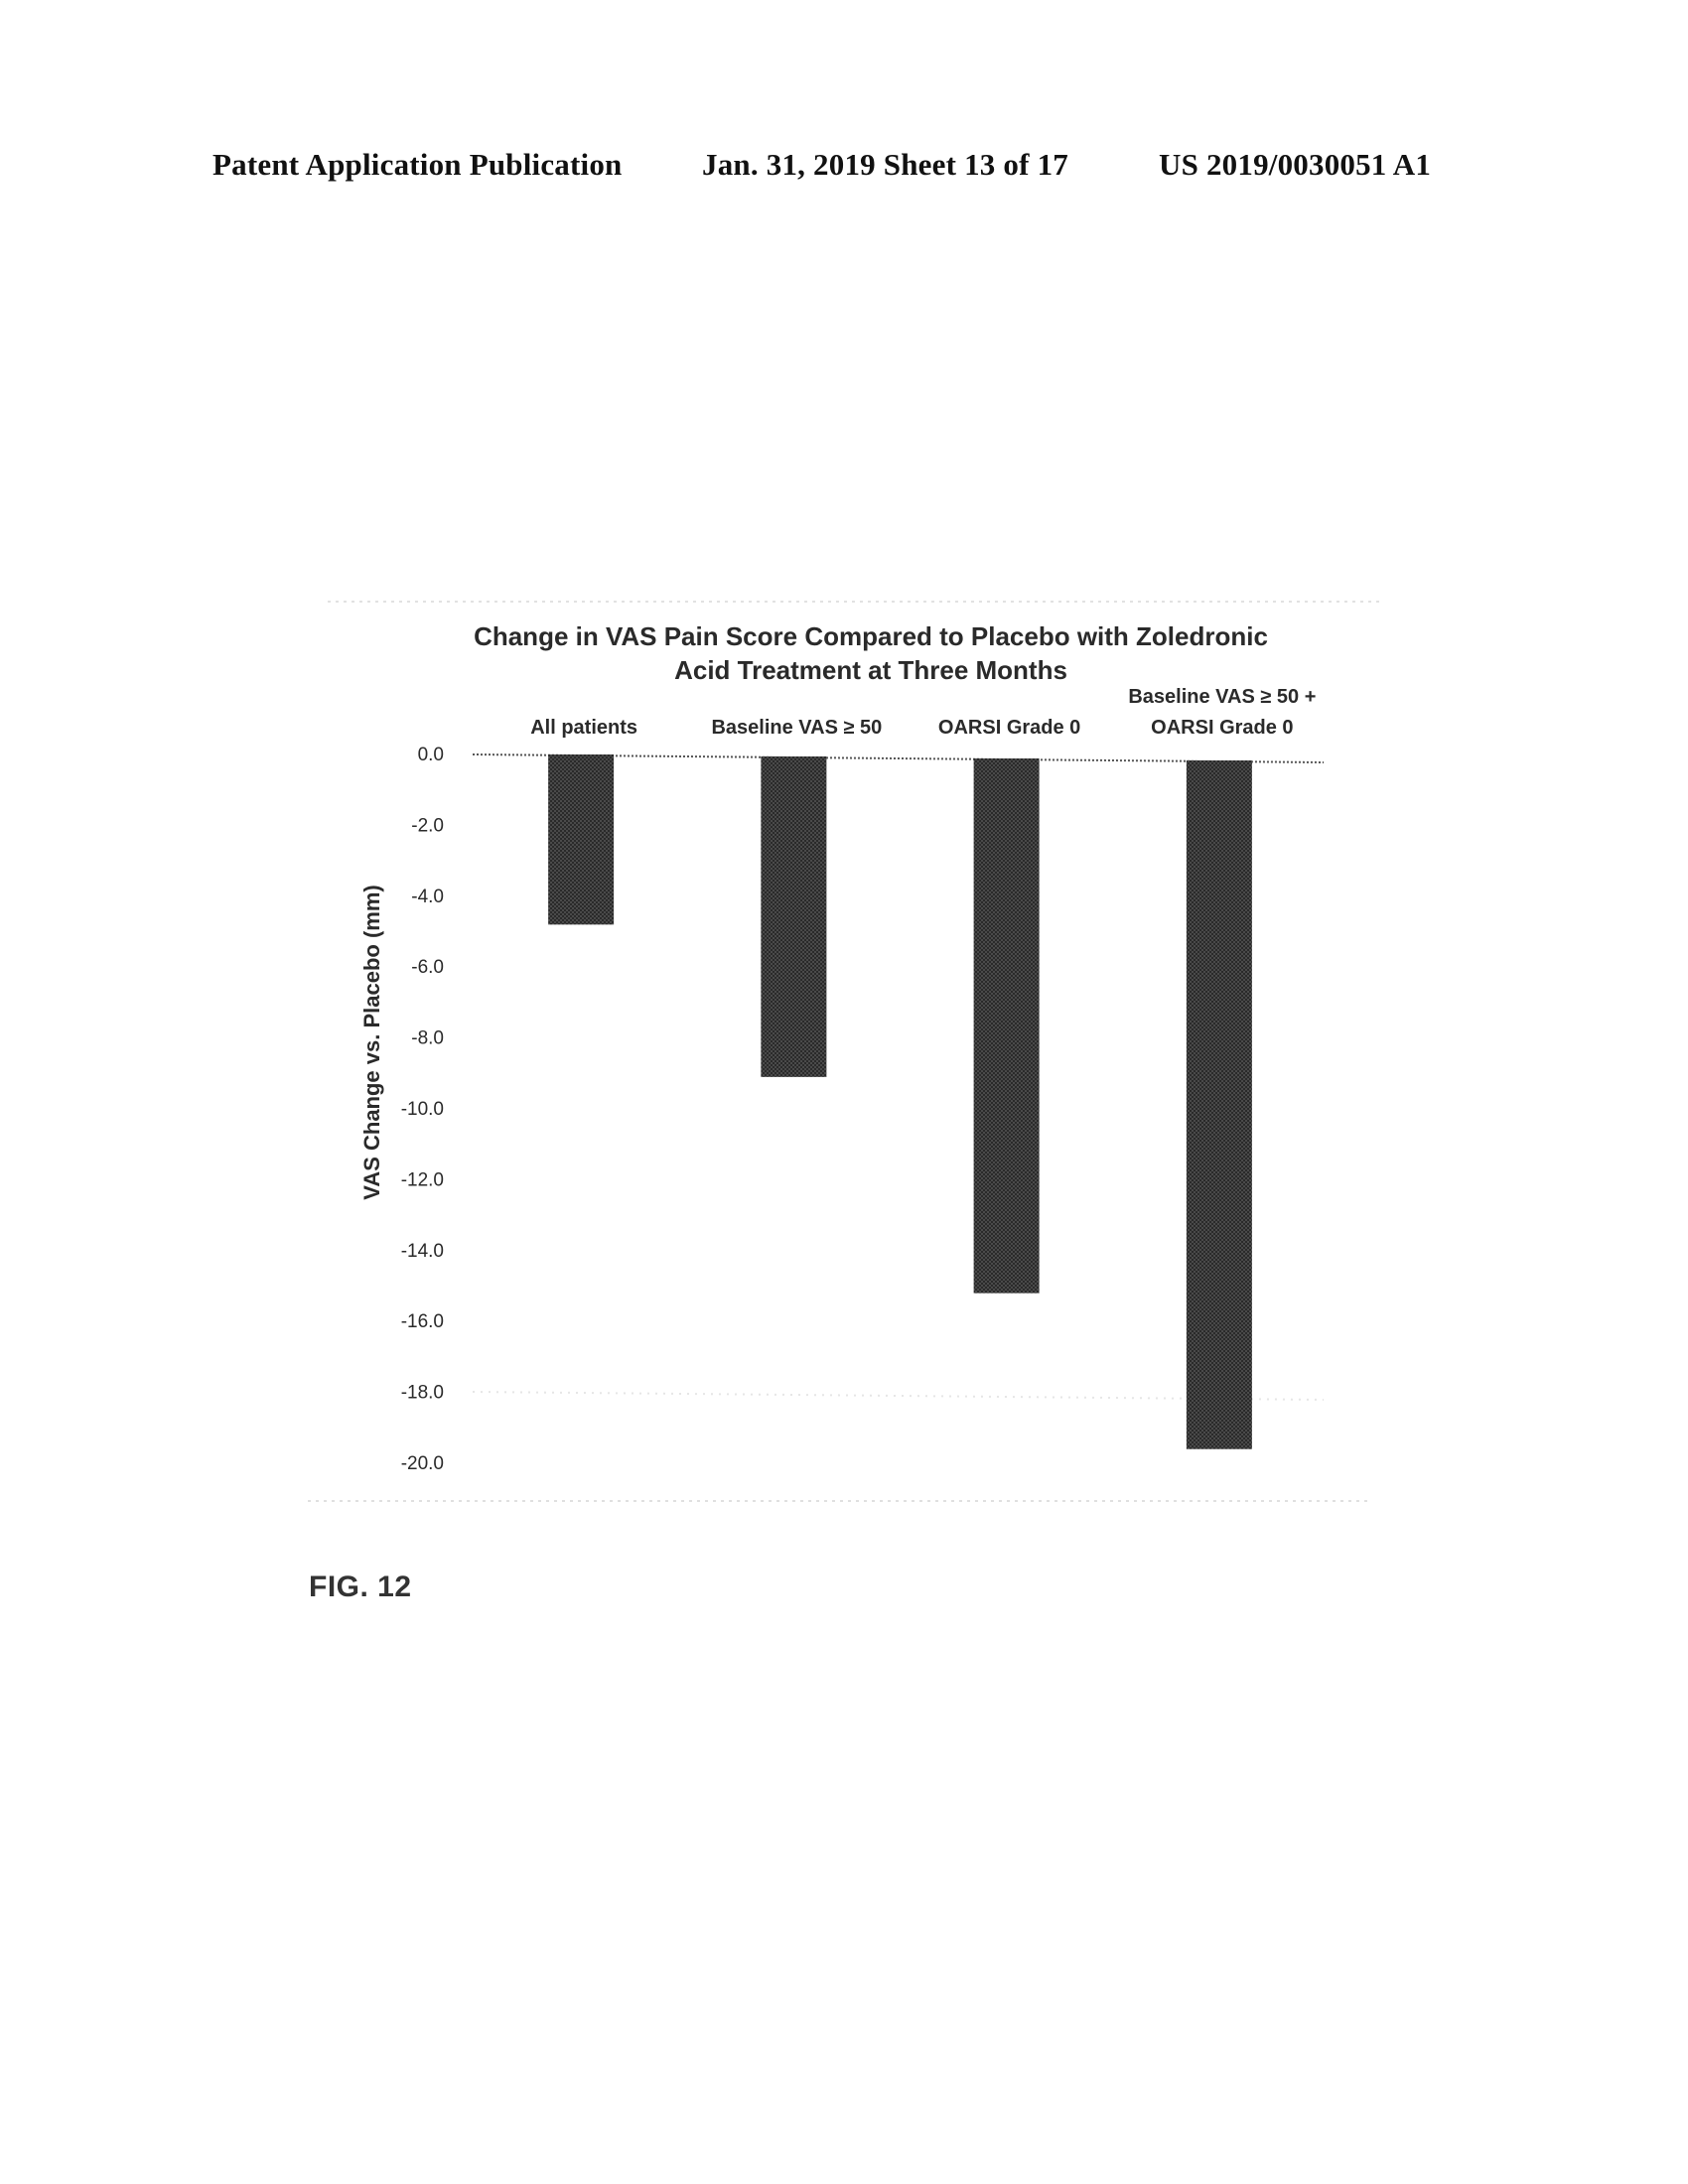  I want to click on category-label: Baseline VAS ≥ 50, so click(796, 728).